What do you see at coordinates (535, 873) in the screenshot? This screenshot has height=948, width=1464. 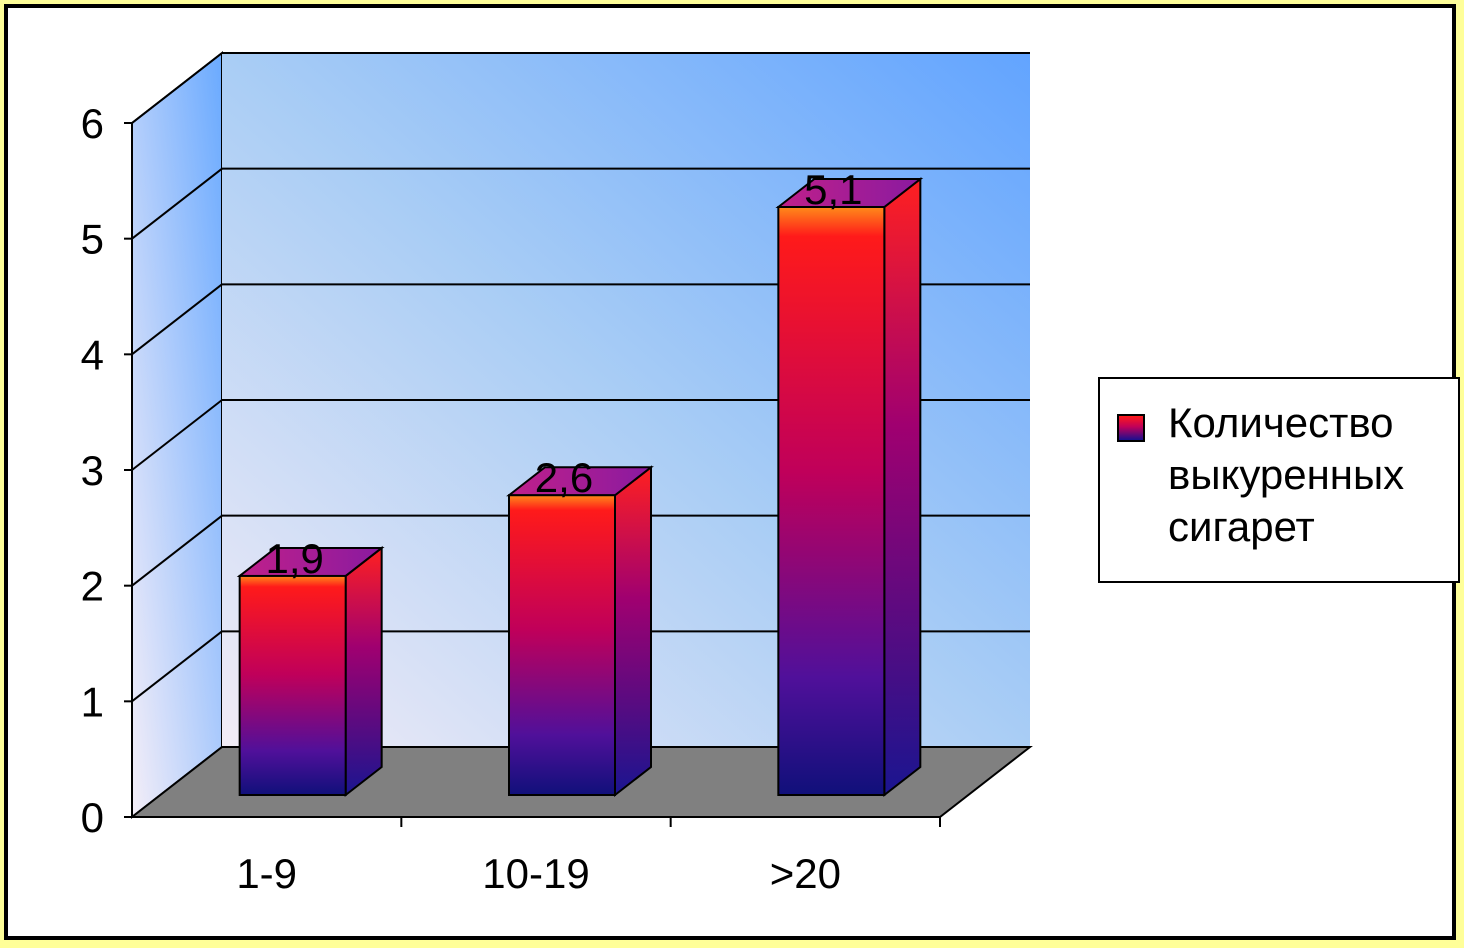 I see `x-tick-label: 10-19` at bounding box center [535, 873].